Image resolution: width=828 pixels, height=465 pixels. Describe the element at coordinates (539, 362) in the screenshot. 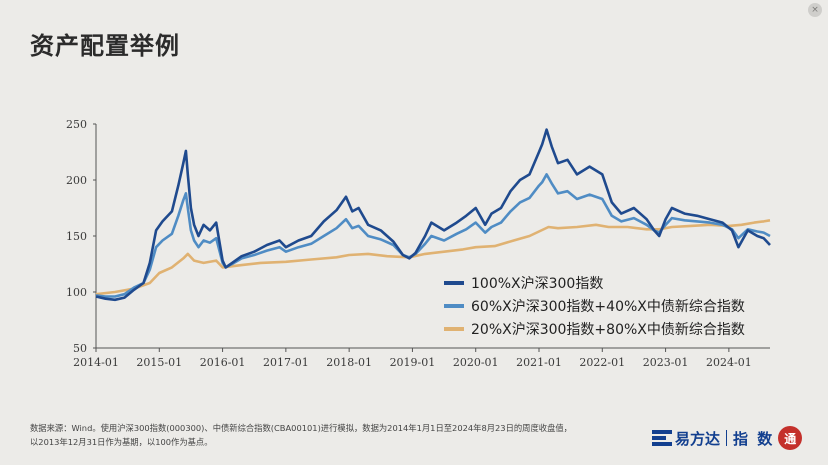

I see `x-tick-label: 2021-01` at that location.